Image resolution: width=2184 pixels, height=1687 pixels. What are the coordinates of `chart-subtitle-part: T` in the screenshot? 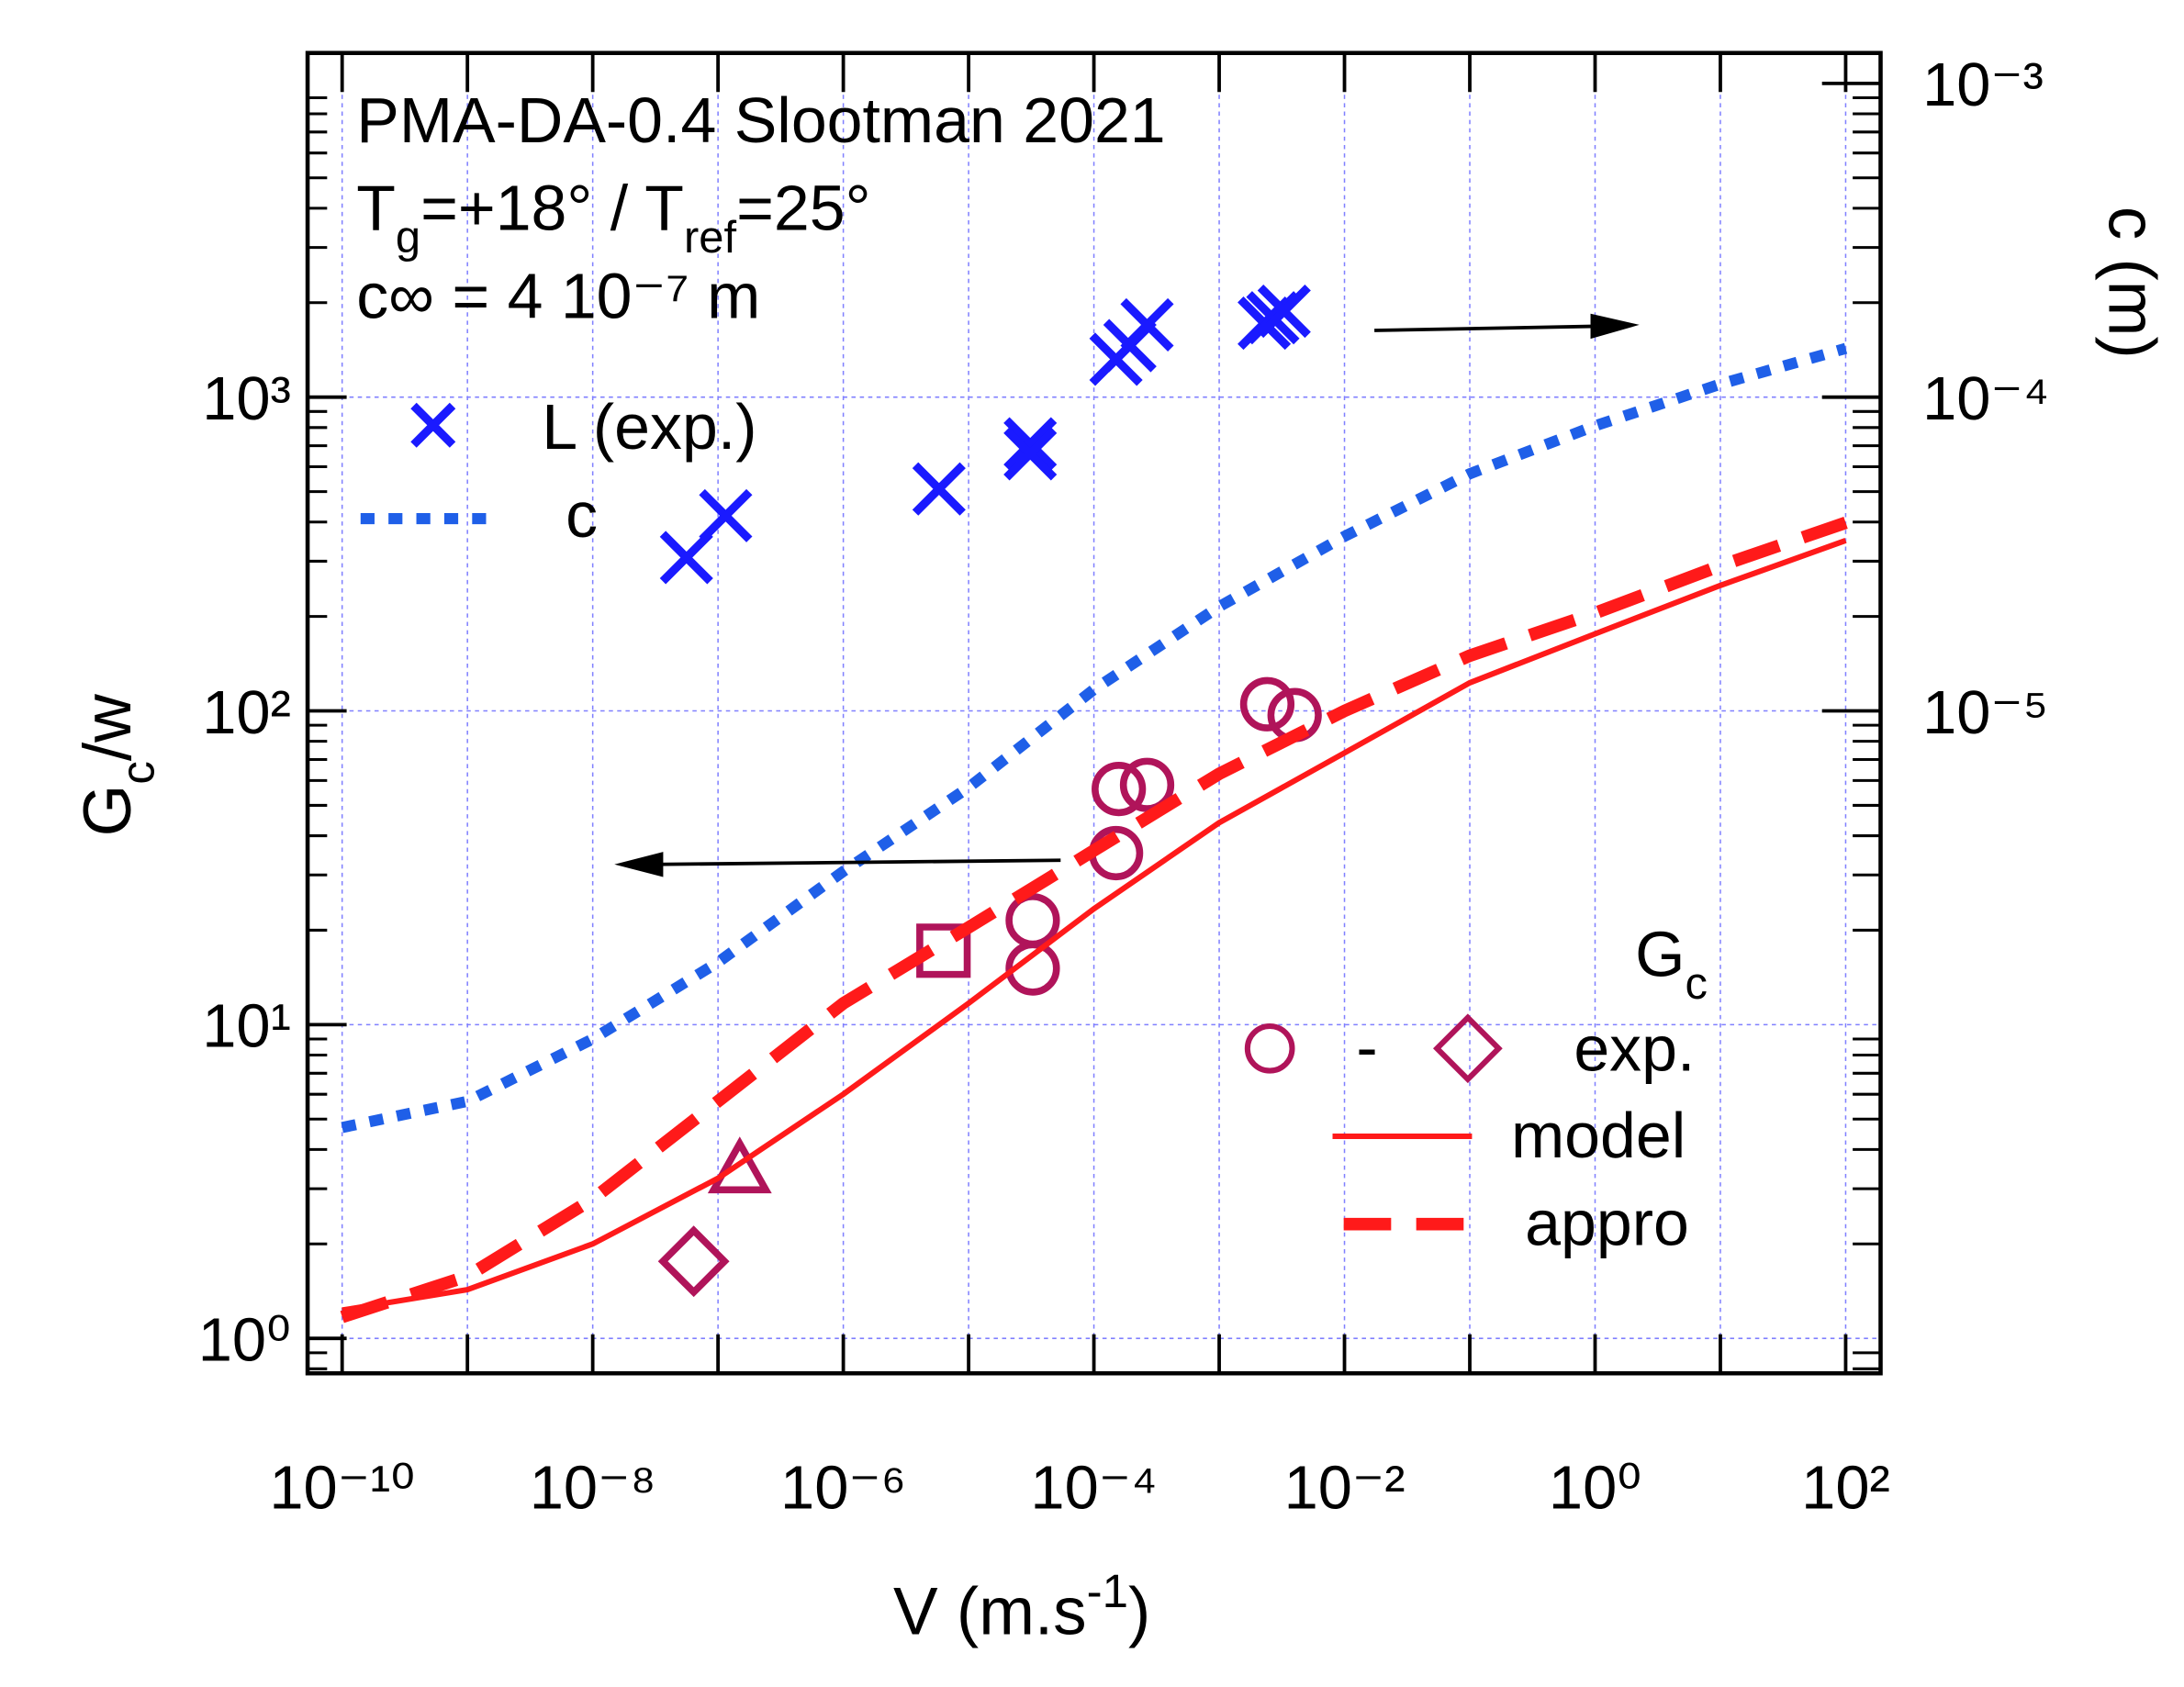 It's located at (376, 208).